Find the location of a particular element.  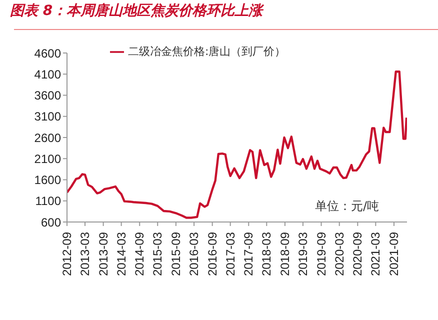

x-tick-label: 2016-09 is located at coordinates (212, 254).